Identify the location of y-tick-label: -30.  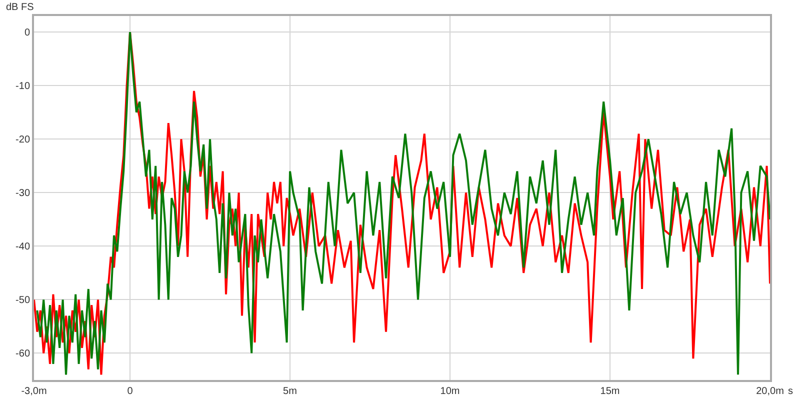
(23, 194).